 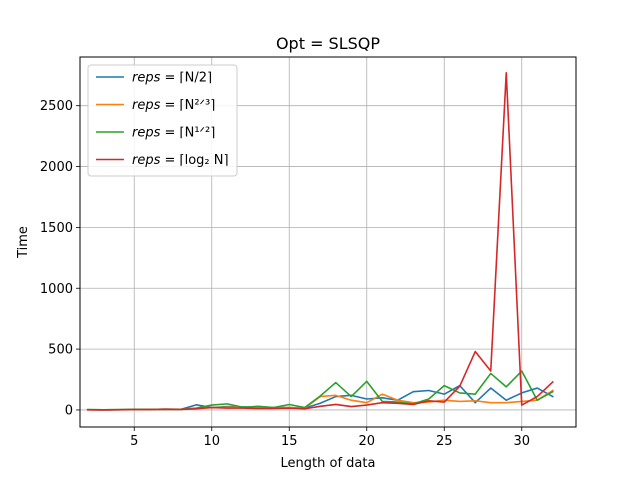 I want to click on y-axis: 0 500 1000 1500 2000 2500, so click(x=60, y=258).